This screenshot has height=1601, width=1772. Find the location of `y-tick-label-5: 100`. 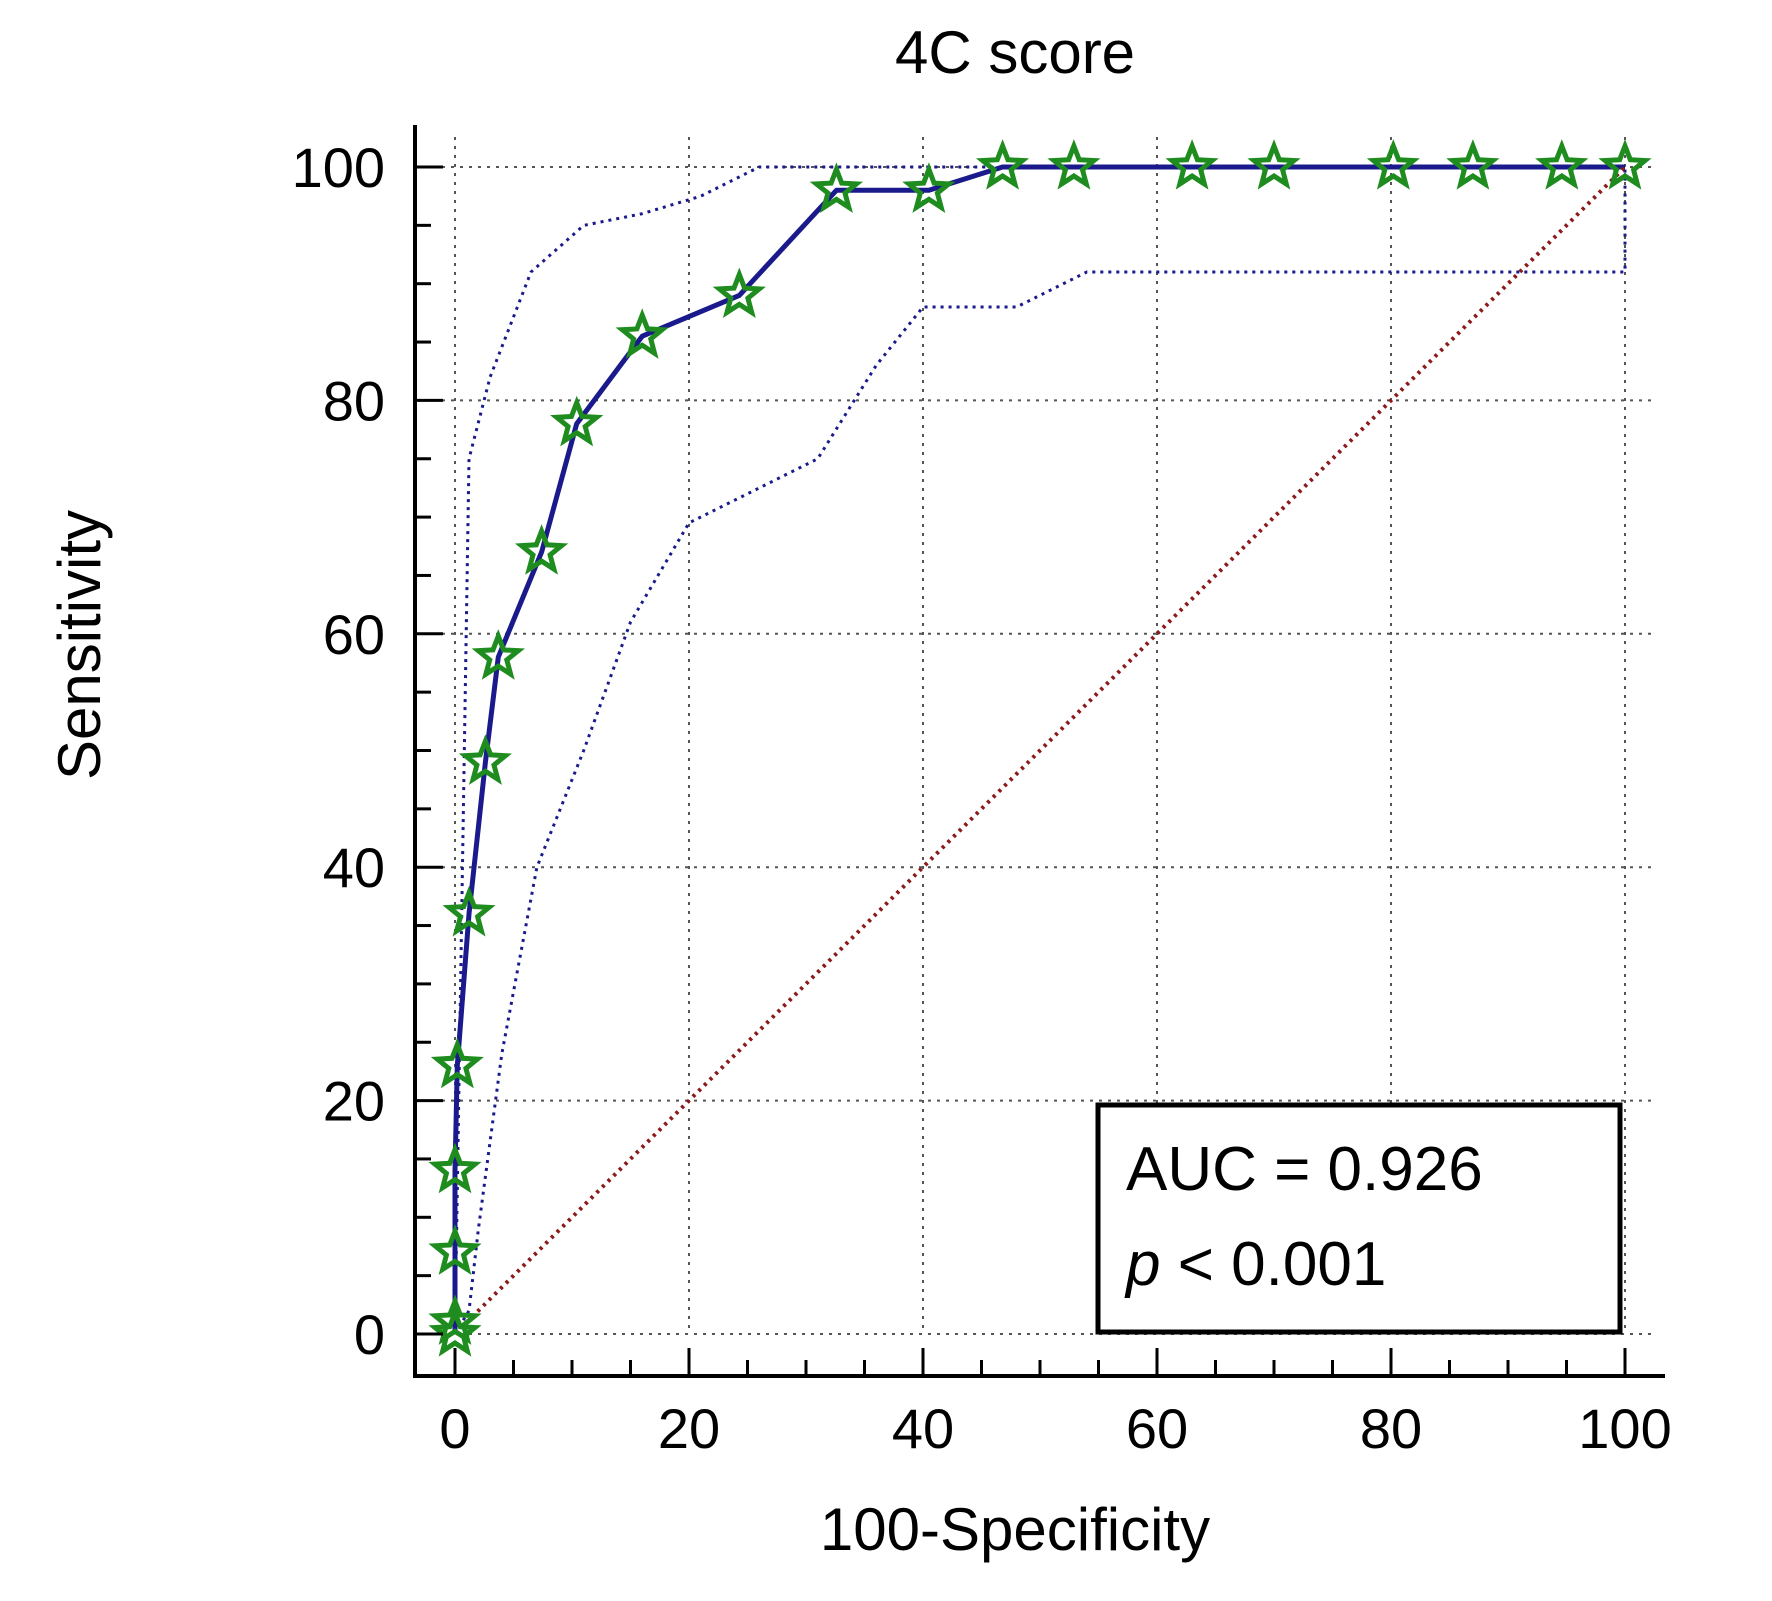

y-tick-label-5: 100 is located at coordinates (338, 167).